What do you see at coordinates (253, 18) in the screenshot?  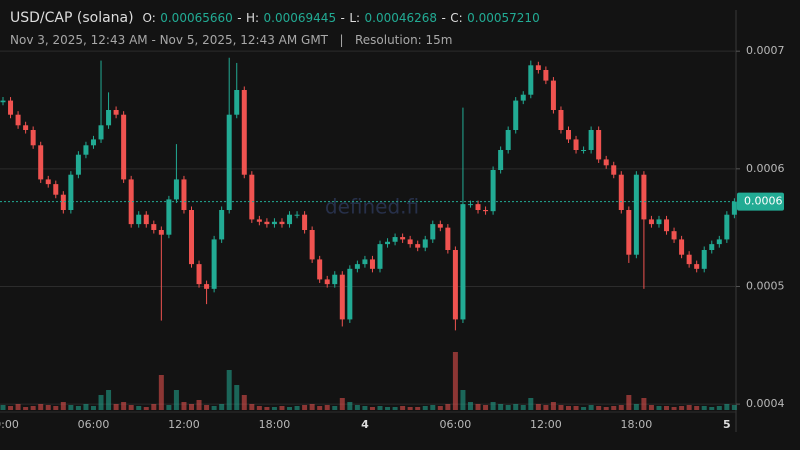 I see `ohlc-label: H:` at bounding box center [253, 18].